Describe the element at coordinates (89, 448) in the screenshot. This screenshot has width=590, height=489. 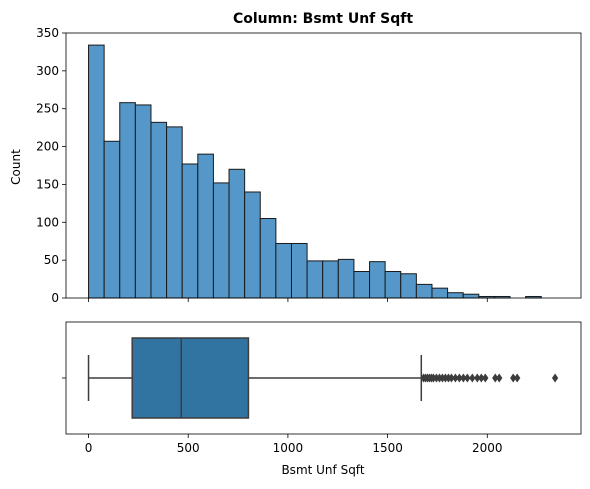
I see `x-tick-label: 0` at that location.